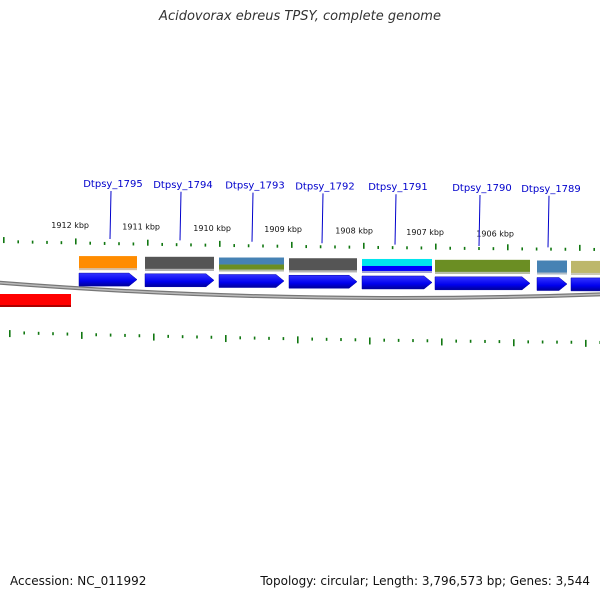  What do you see at coordinates (425, 232) in the screenshot?
I see `kbp-tick-label: 1907 kbp` at bounding box center [425, 232].